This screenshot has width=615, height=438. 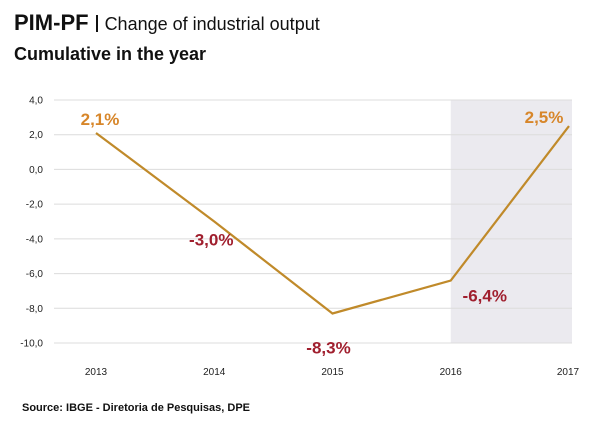 I want to click on y-tick-label: 2,0, so click(x=36, y=135).